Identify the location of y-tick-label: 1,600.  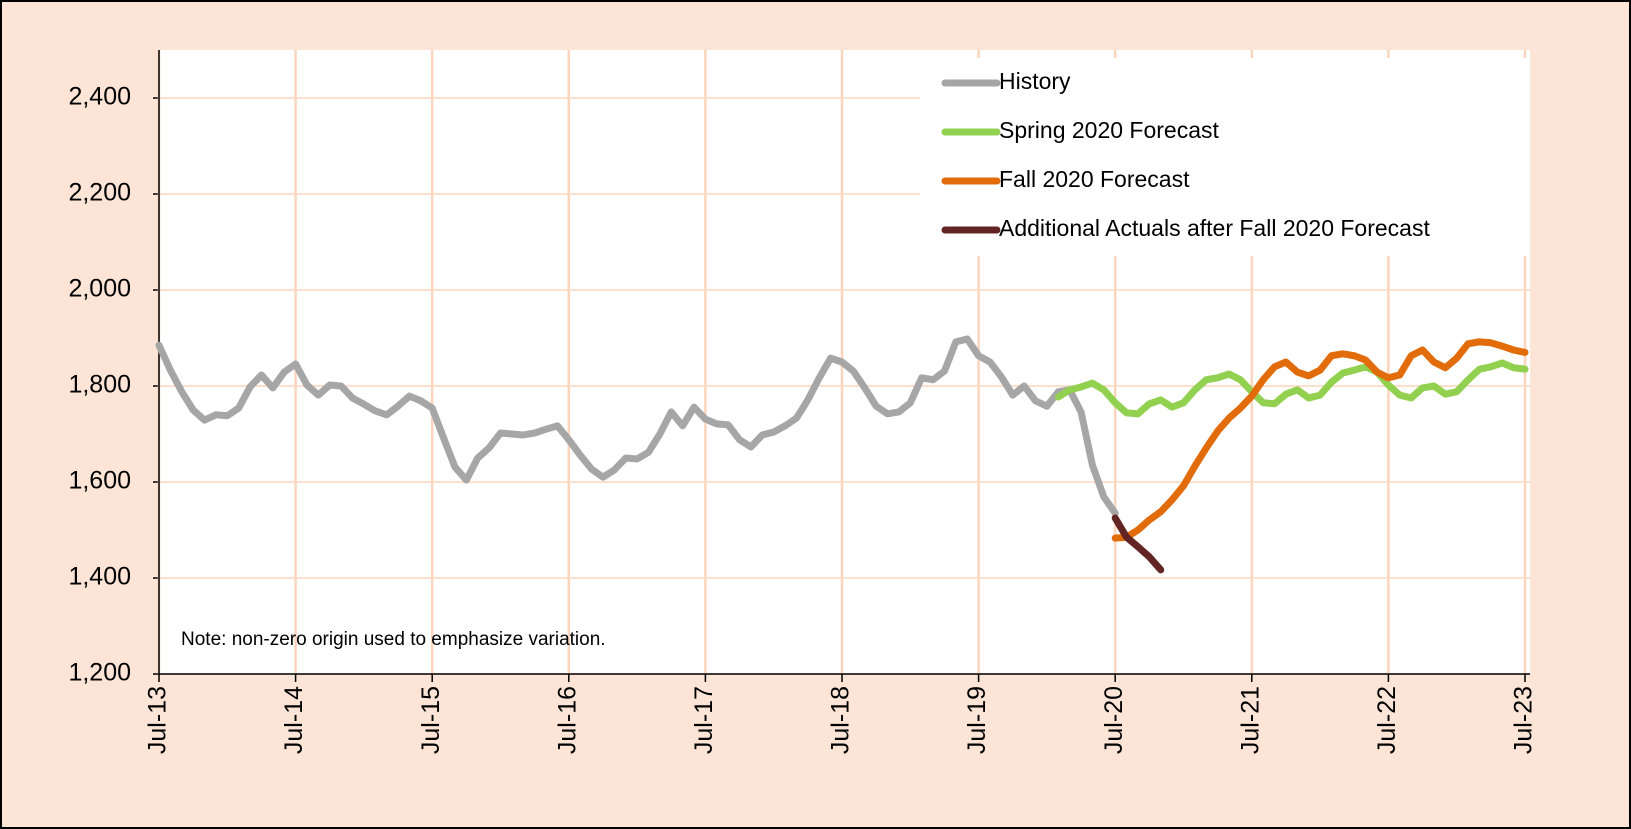
(99, 481).